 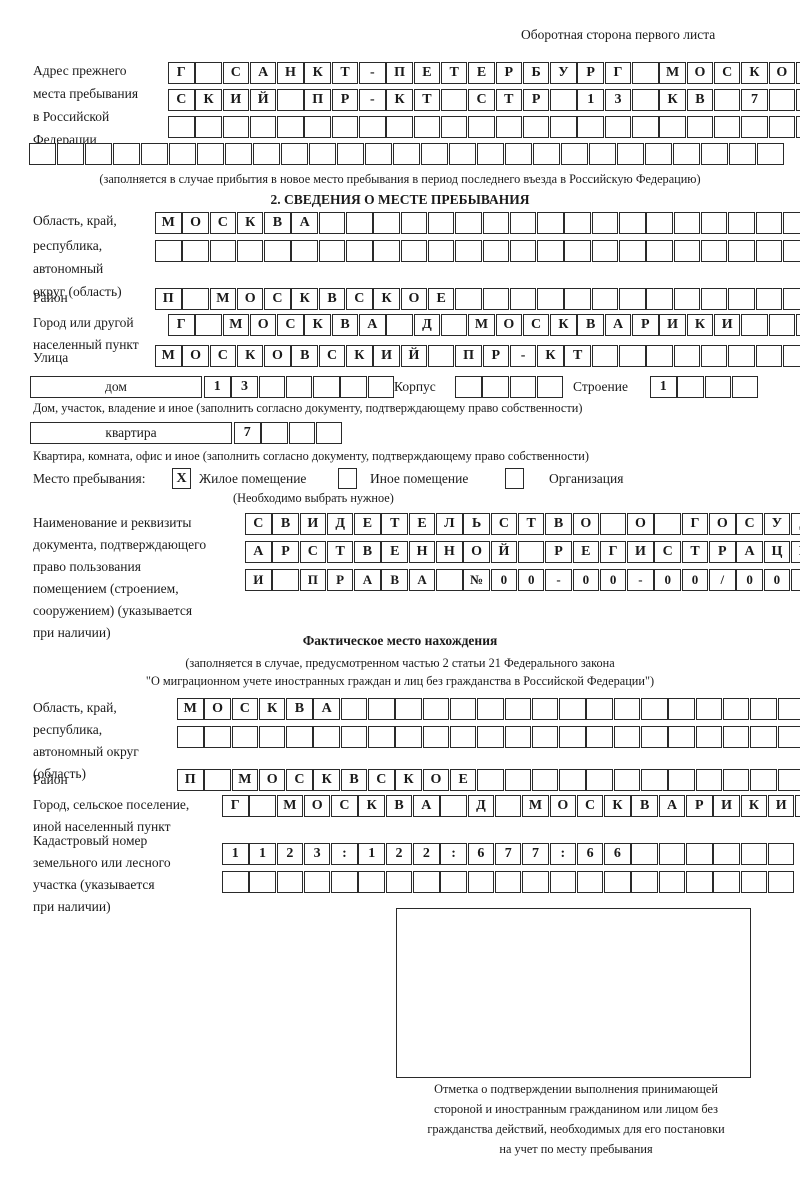 What do you see at coordinates (386, 299) in the screenshot?
I see `char-cell: К` at bounding box center [386, 299].